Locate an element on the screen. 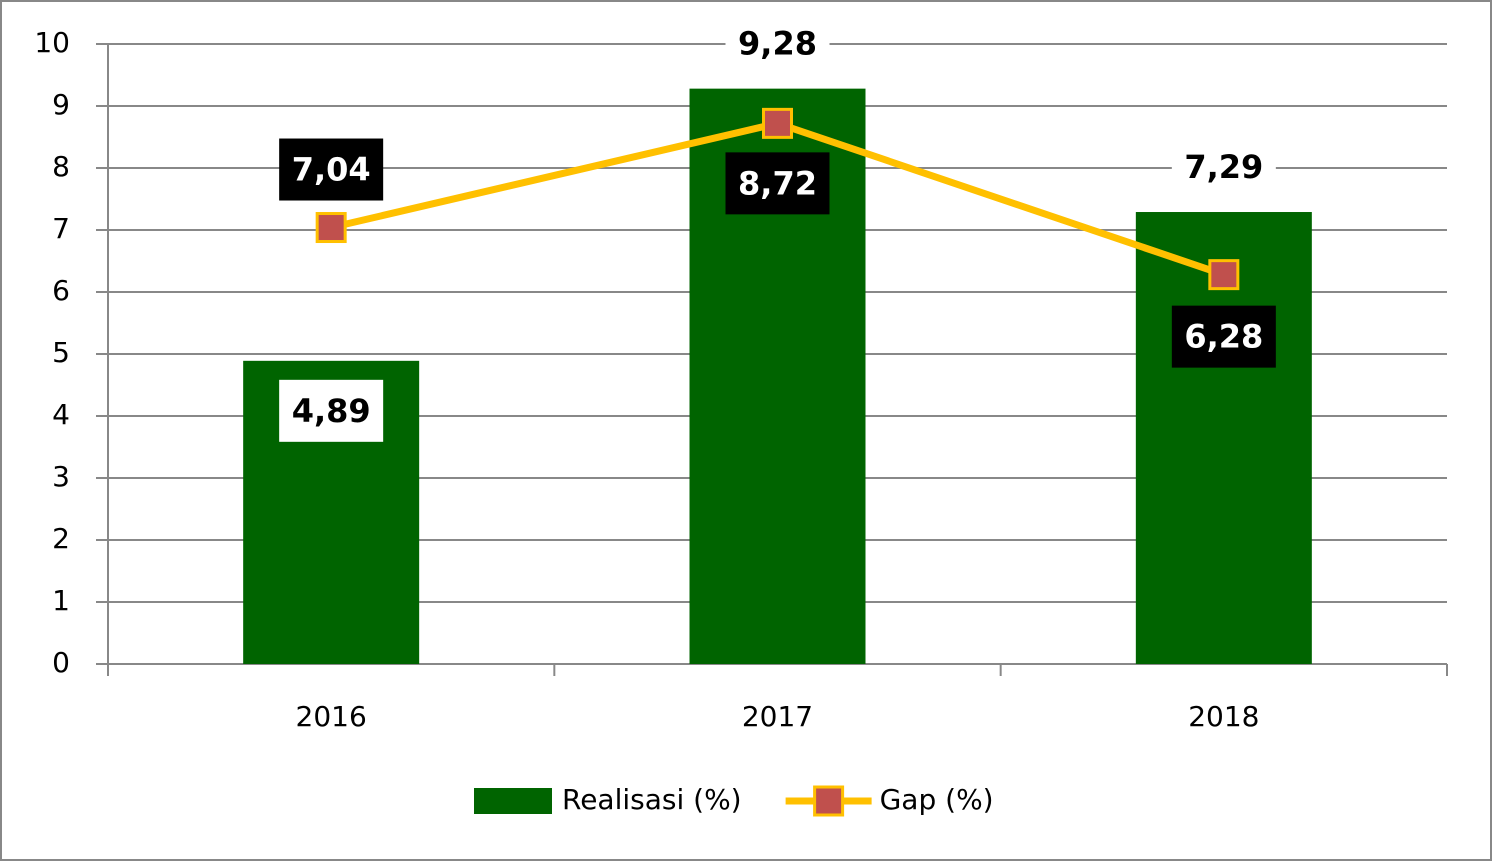 Image resolution: width=1493 pixels, height=862 pixels. y-tick-label: 10 is located at coordinates (52, 42).